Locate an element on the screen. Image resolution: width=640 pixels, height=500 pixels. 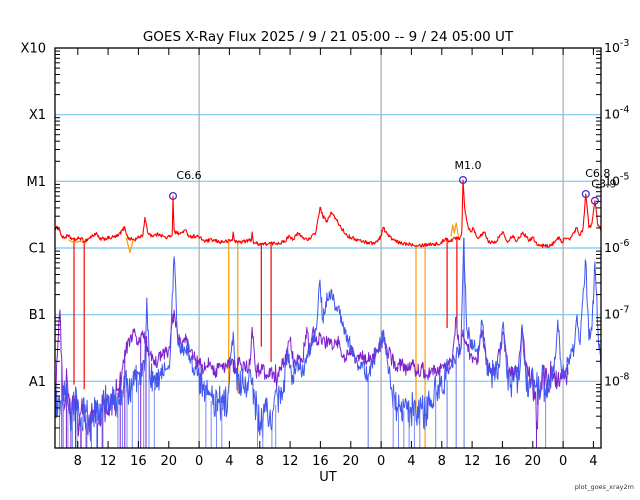
y-left-label: B1 is located at coordinates (37, 315).